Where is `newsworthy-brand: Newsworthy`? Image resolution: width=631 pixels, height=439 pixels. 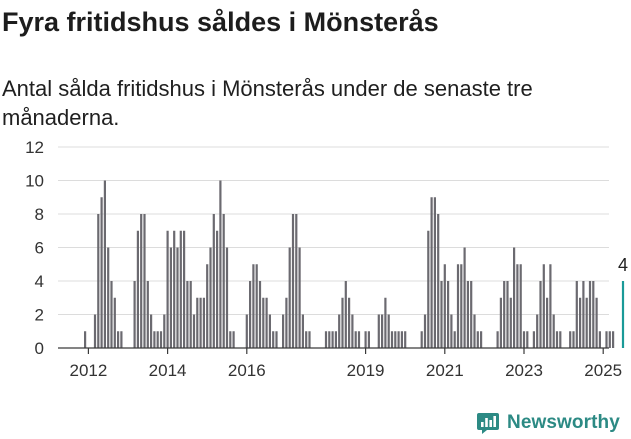
newsworthy-brand: Newsworthy is located at coordinates (548, 423).